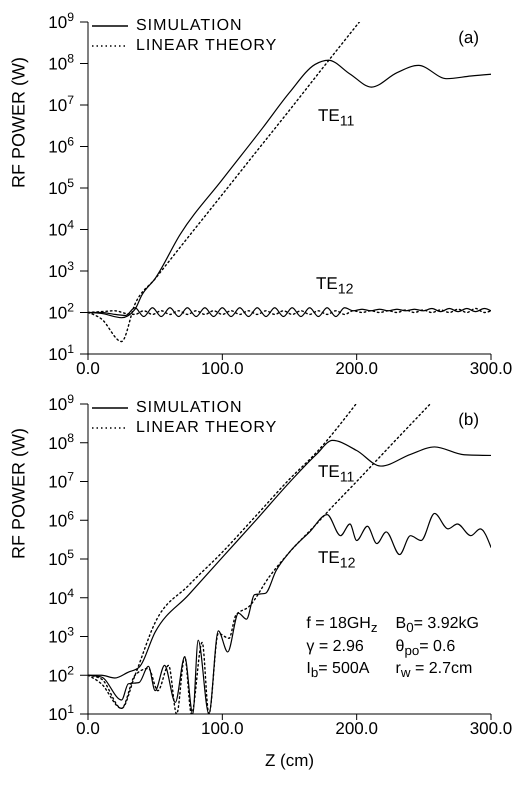 The image size is (525, 798). What do you see at coordinates (437, 625) in the screenshot?
I see `annotation: B$_{0}$= 3.92kG` at bounding box center [437, 625].